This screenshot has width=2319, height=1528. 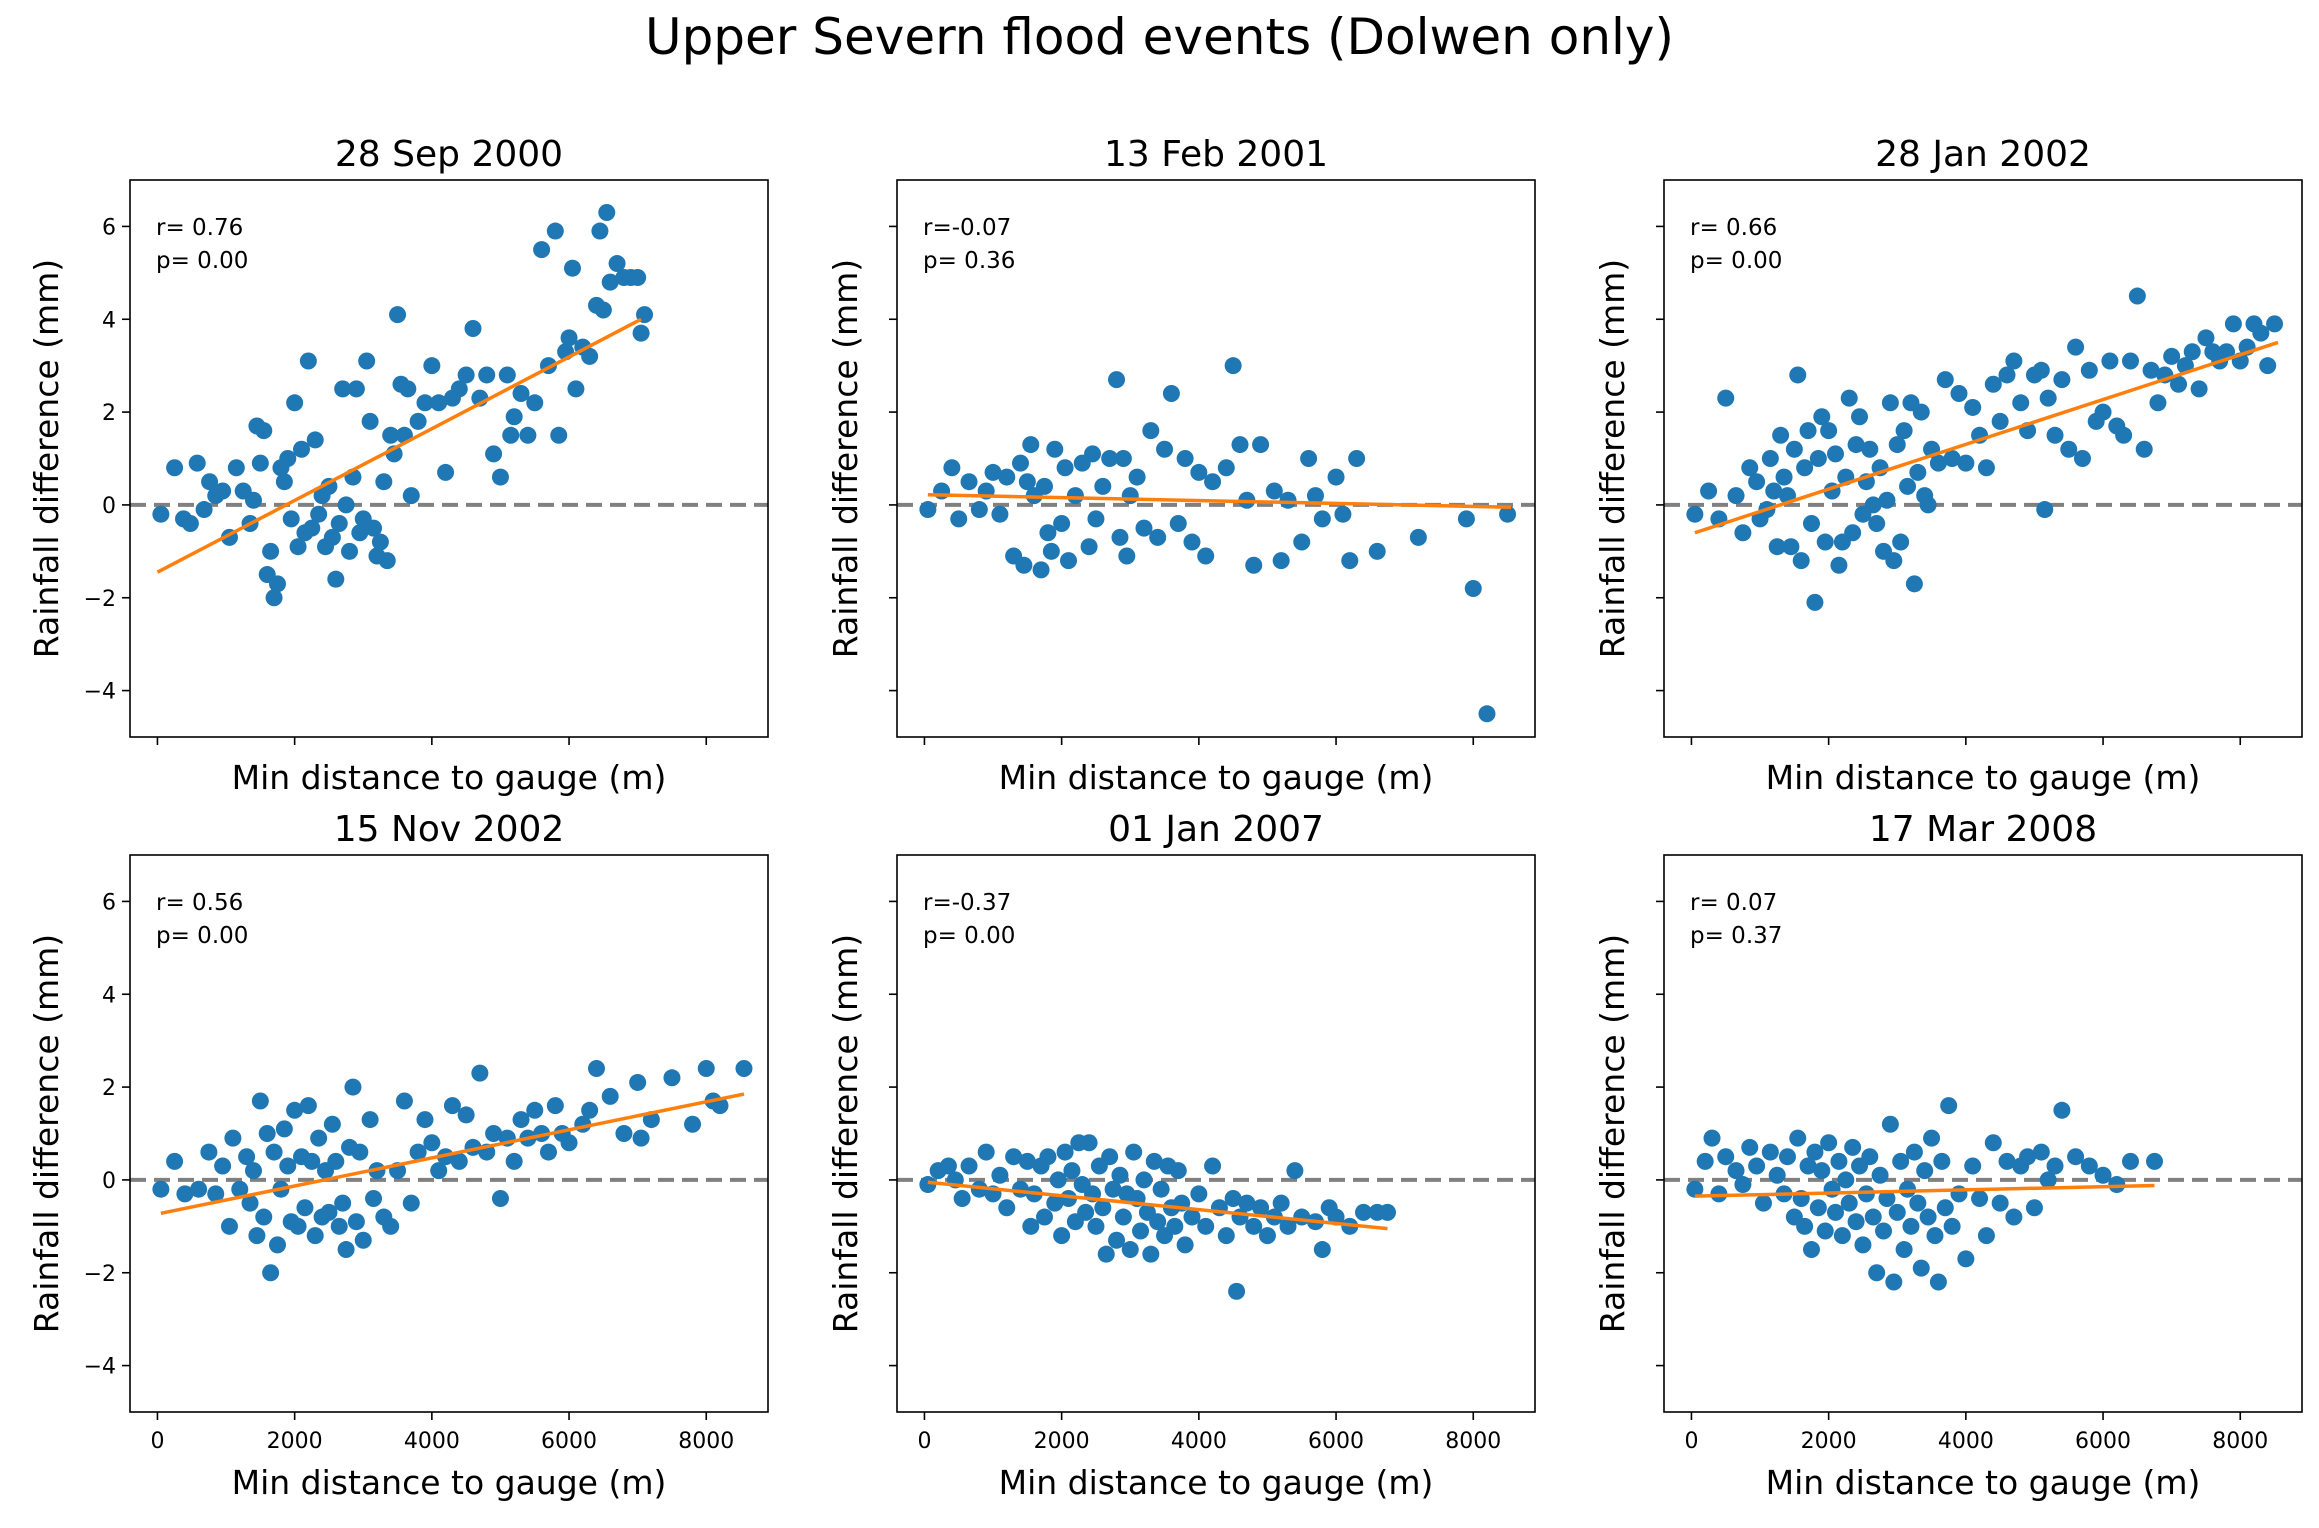 What do you see at coordinates (1216, 1133) in the screenshot?
I see `axes-frame` at bounding box center [1216, 1133].